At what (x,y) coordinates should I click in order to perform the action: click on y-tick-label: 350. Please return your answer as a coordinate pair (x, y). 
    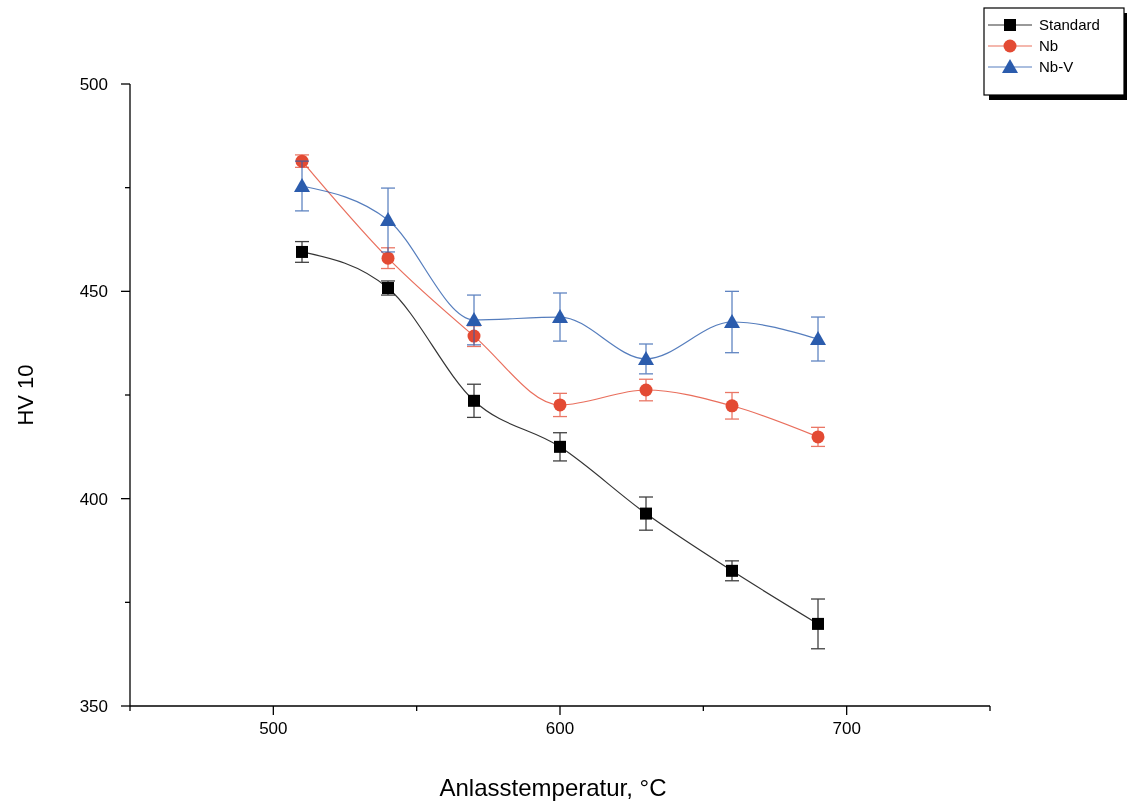
    Looking at the image, I should click on (93, 706).